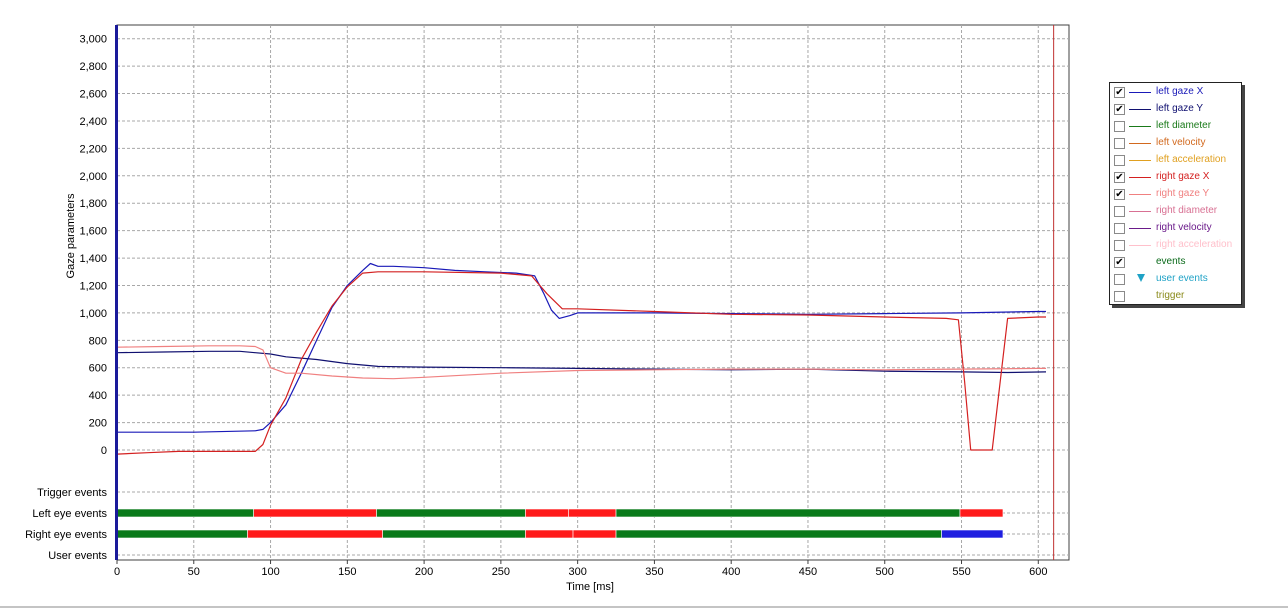  I want to click on x-tick-label: 200, so click(424, 572).